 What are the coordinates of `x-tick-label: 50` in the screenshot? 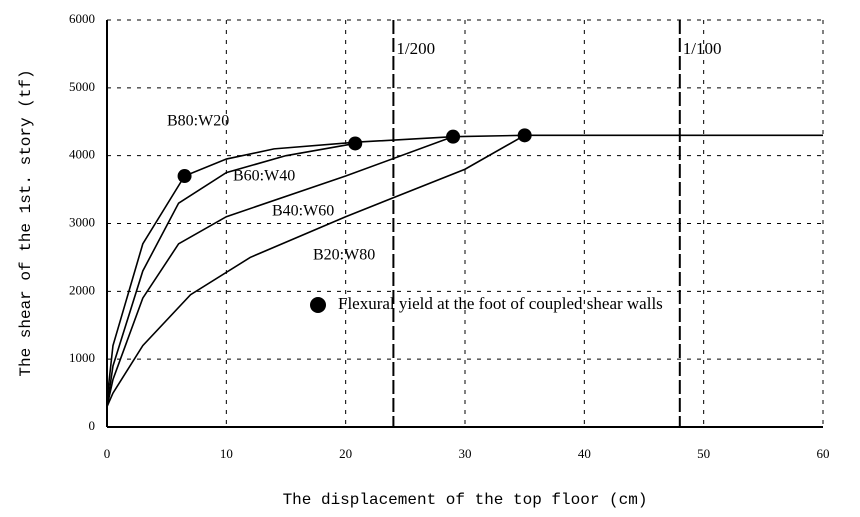 It's located at (703, 453).